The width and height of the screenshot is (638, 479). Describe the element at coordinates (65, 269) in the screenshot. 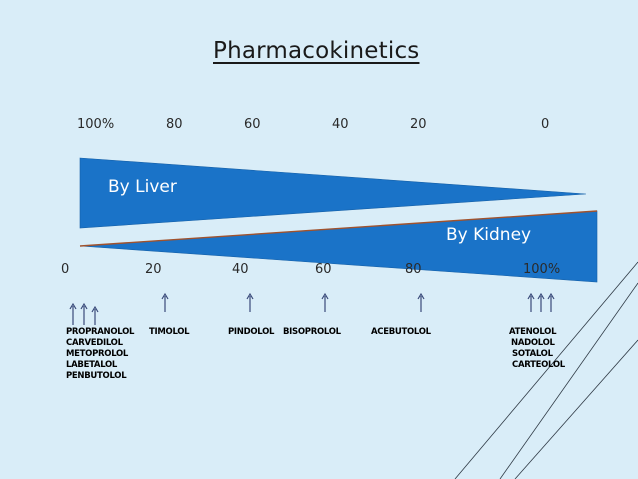

I see `kidney-scale-tick: 0` at that location.